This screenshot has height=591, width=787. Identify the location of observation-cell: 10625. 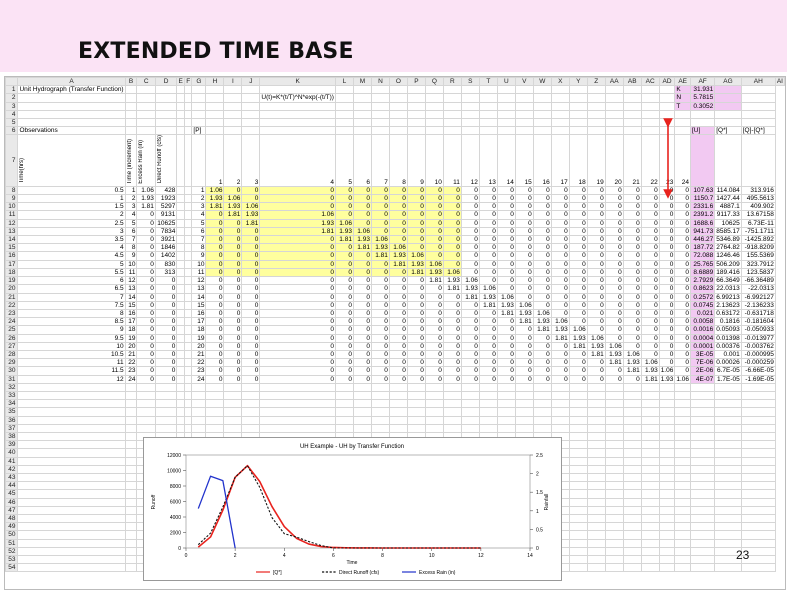
(166, 223).